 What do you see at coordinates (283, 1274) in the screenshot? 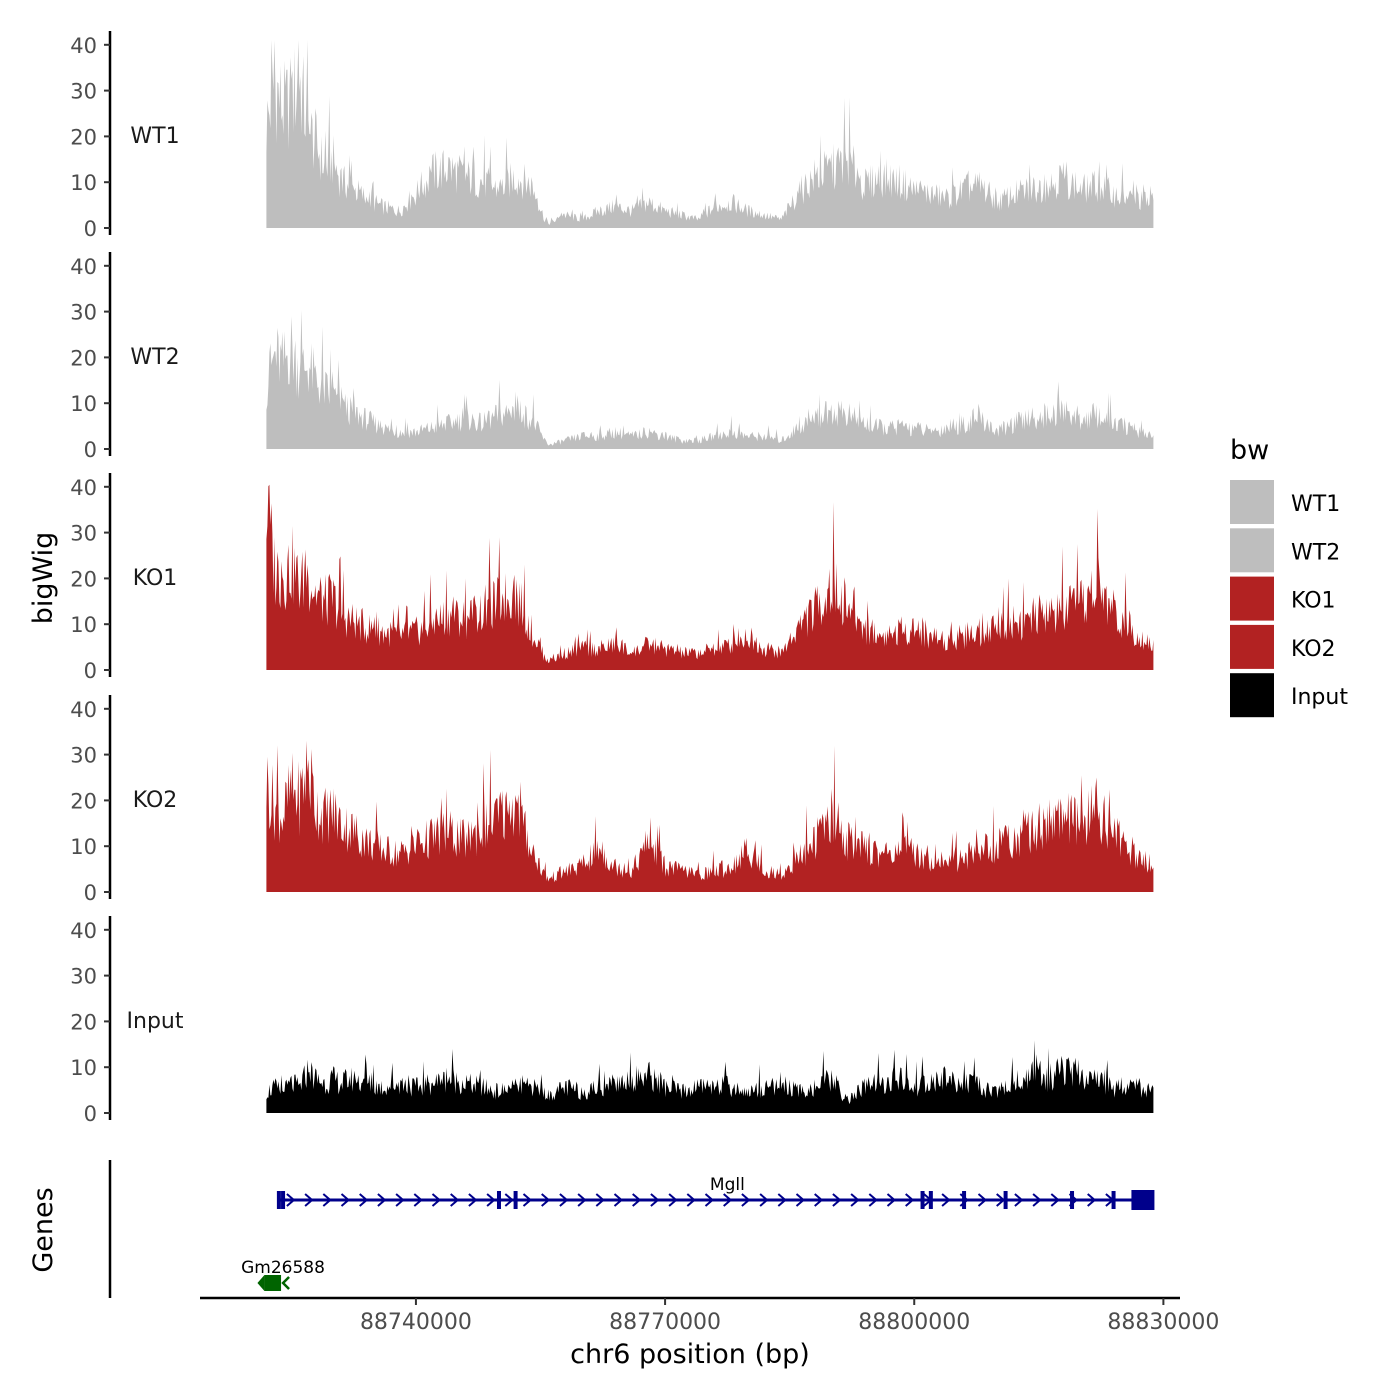
I see `gene-gm26588: Gm26588` at bounding box center [283, 1274].